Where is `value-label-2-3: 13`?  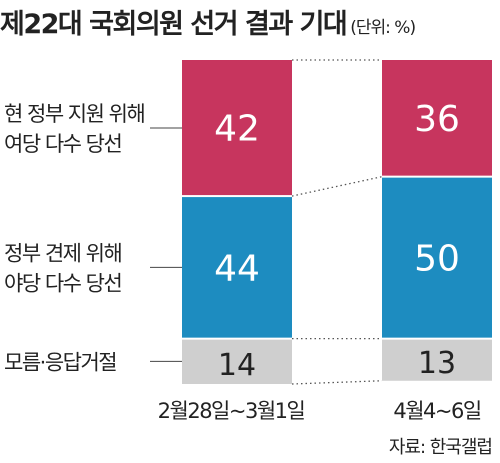 value-label-2-3: 13 is located at coordinates (437, 363).